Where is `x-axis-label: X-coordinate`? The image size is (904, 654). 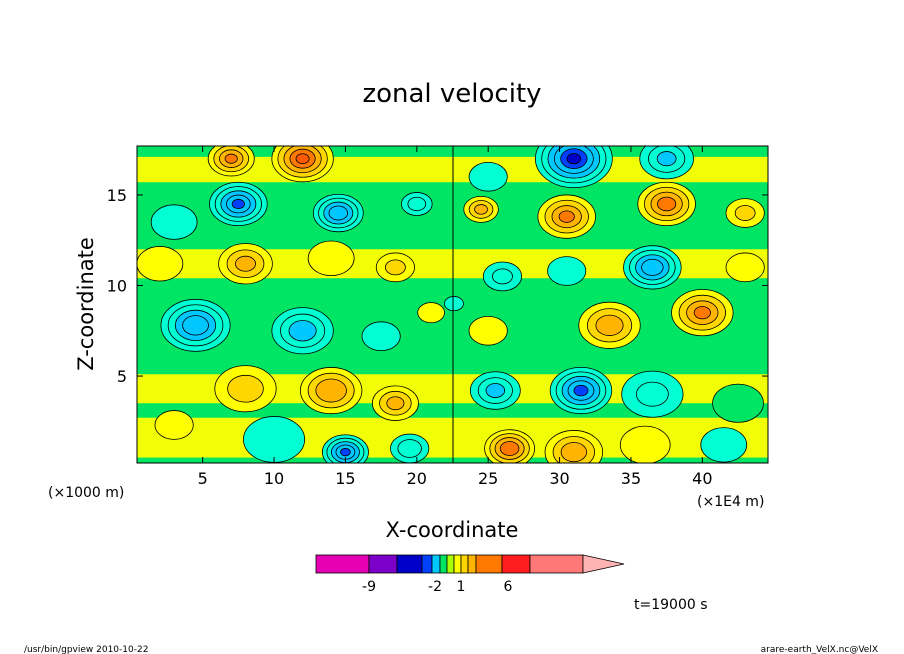 x-axis-label: X-coordinate is located at coordinates (452, 530).